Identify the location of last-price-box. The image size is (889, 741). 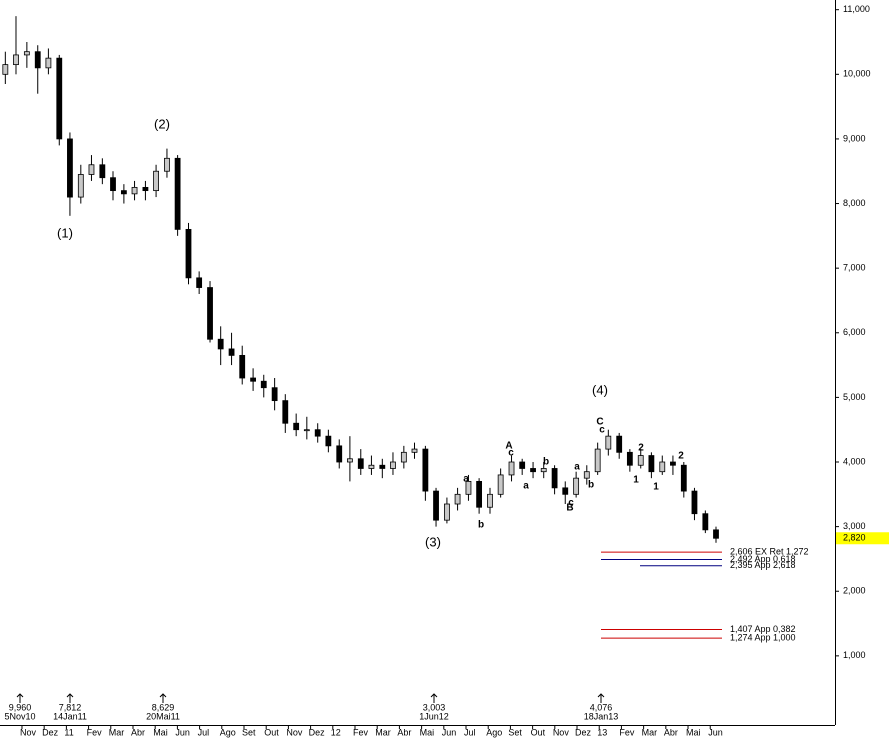
(862, 538).